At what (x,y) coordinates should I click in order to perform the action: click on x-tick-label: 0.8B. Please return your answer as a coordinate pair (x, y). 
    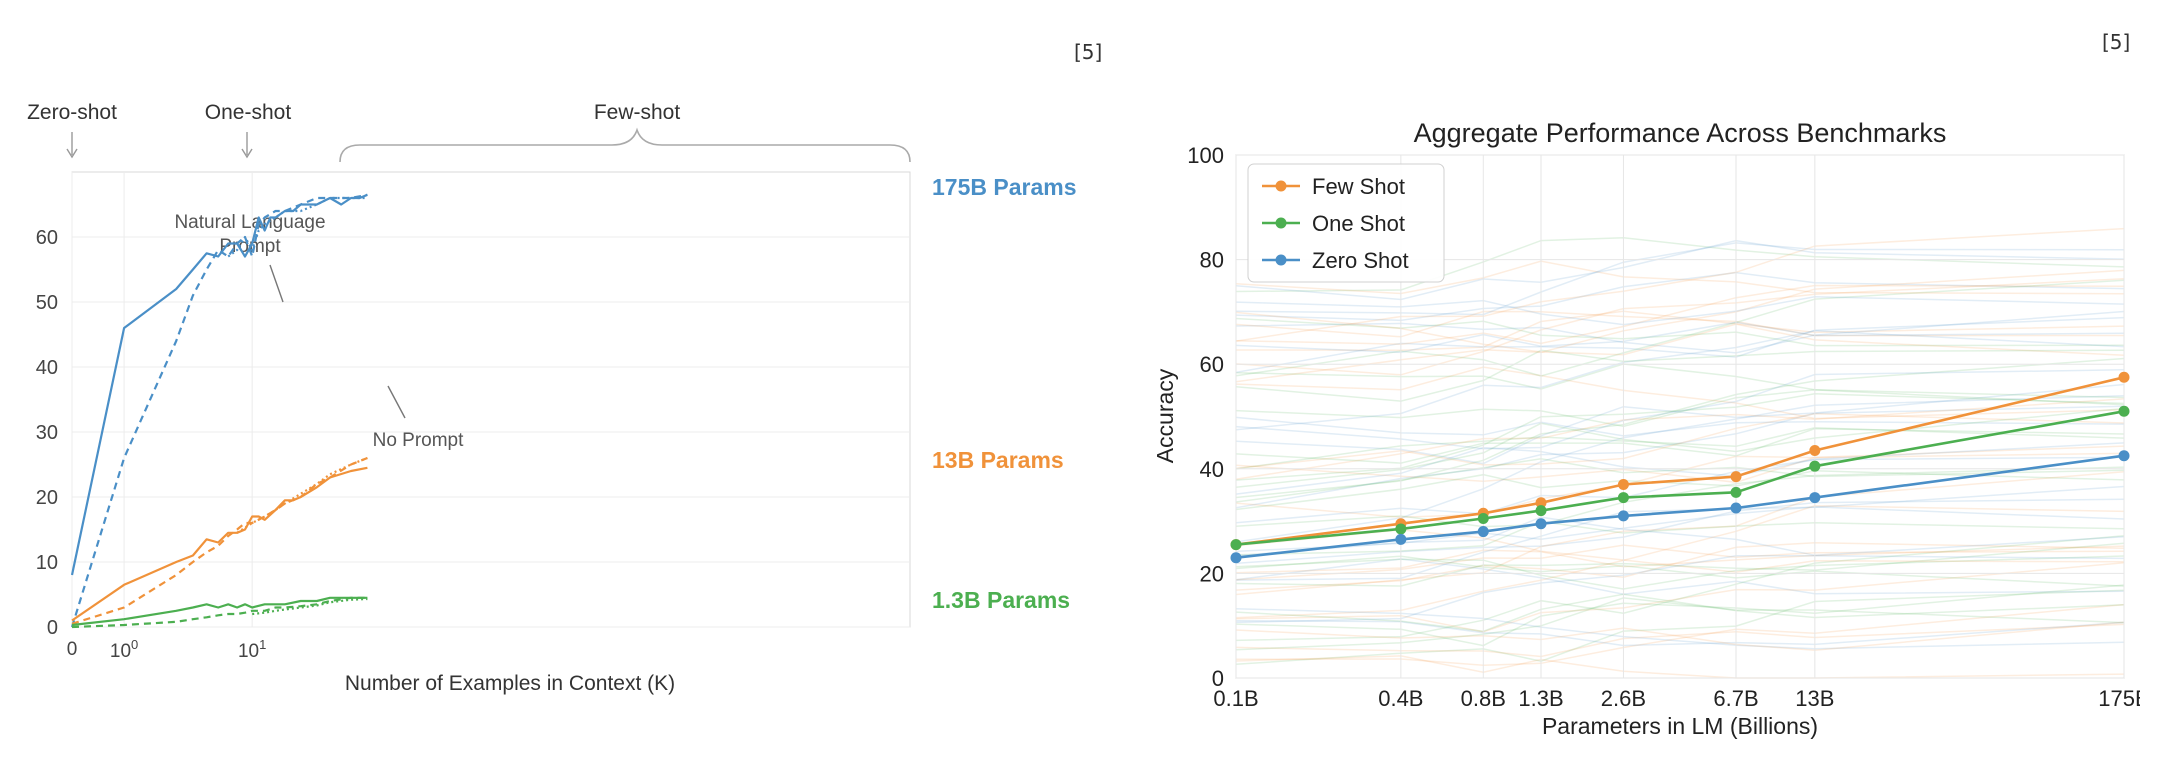
    Looking at the image, I should click on (1483, 698).